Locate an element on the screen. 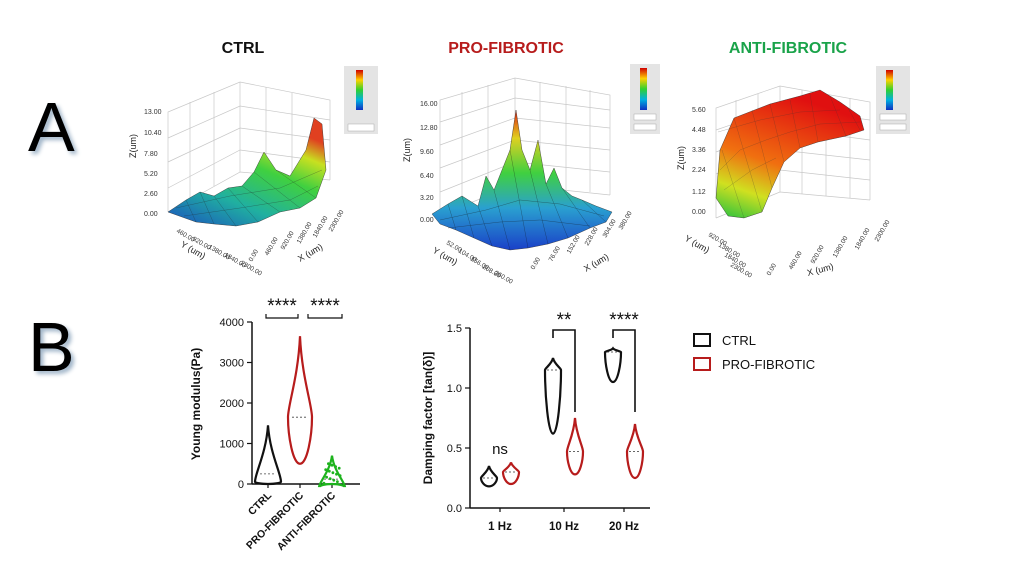 This screenshot has width=1024, height=576. surface-title-ctrl: CTRL is located at coordinates (243, 48).